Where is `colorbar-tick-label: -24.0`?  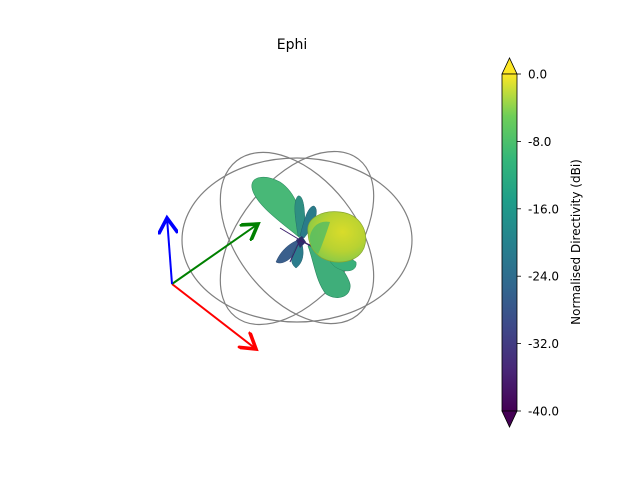 colorbar-tick-label: -24.0 is located at coordinates (543, 277).